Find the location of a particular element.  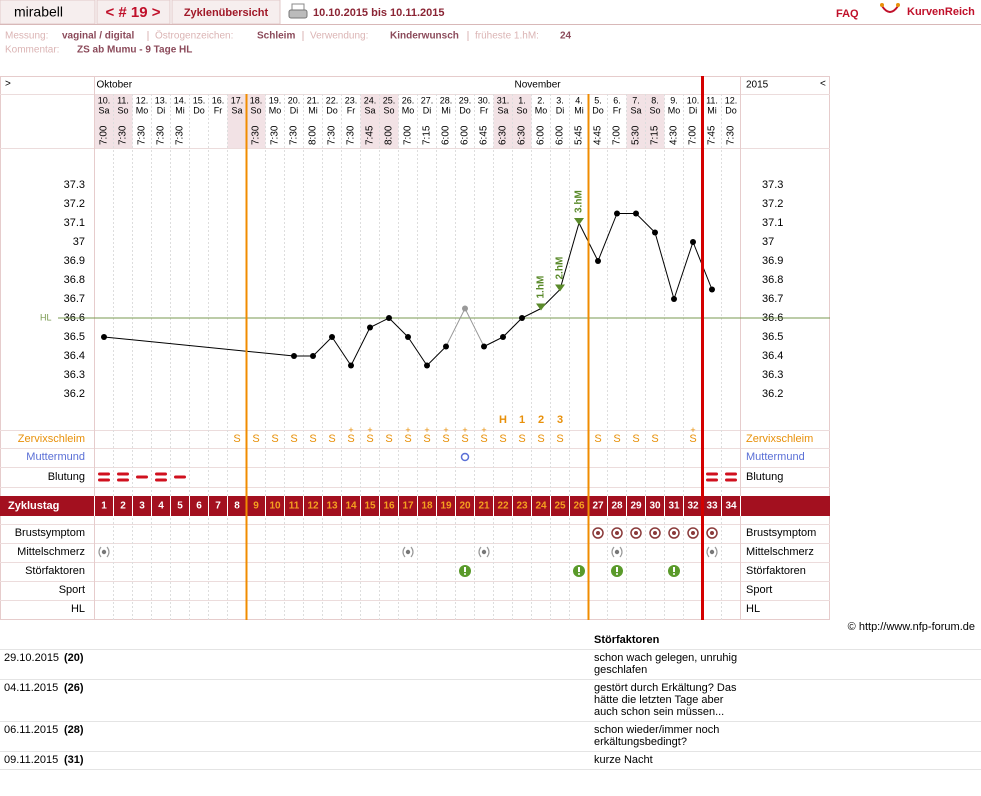

cycle-box is located at coordinates (133, 12).